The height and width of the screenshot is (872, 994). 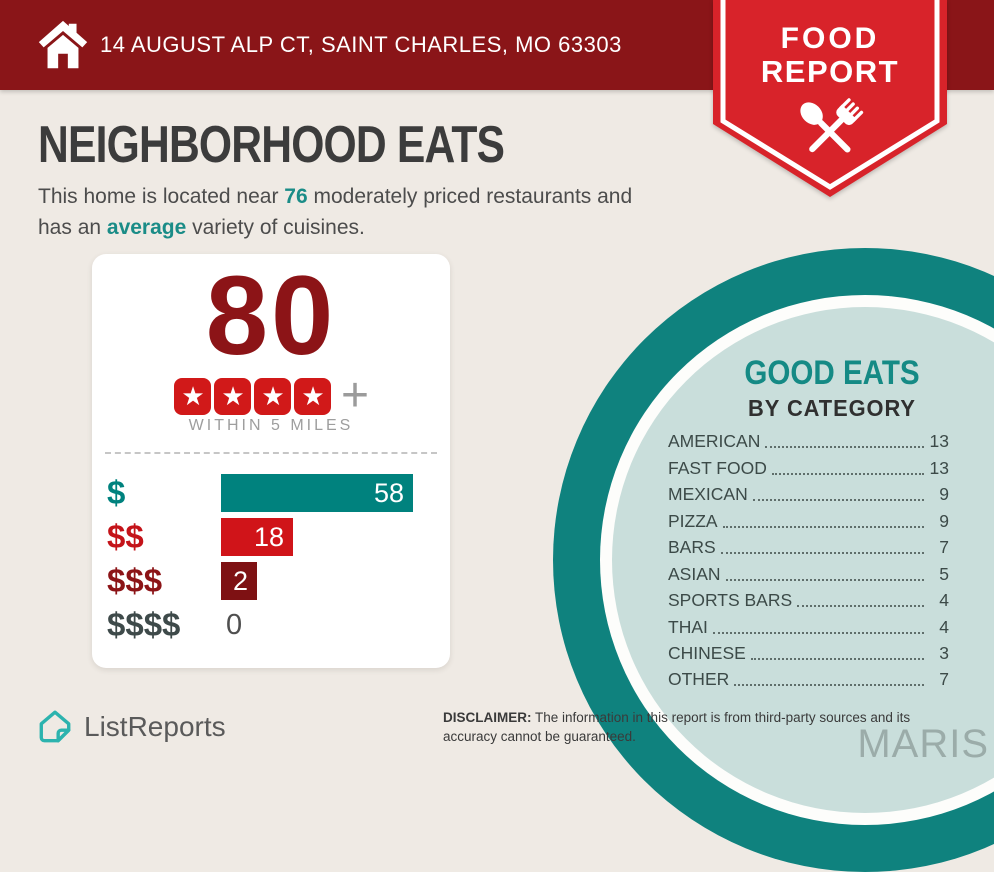 What do you see at coordinates (707, 652) in the screenshot?
I see `category-label: CHINESE` at bounding box center [707, 652].